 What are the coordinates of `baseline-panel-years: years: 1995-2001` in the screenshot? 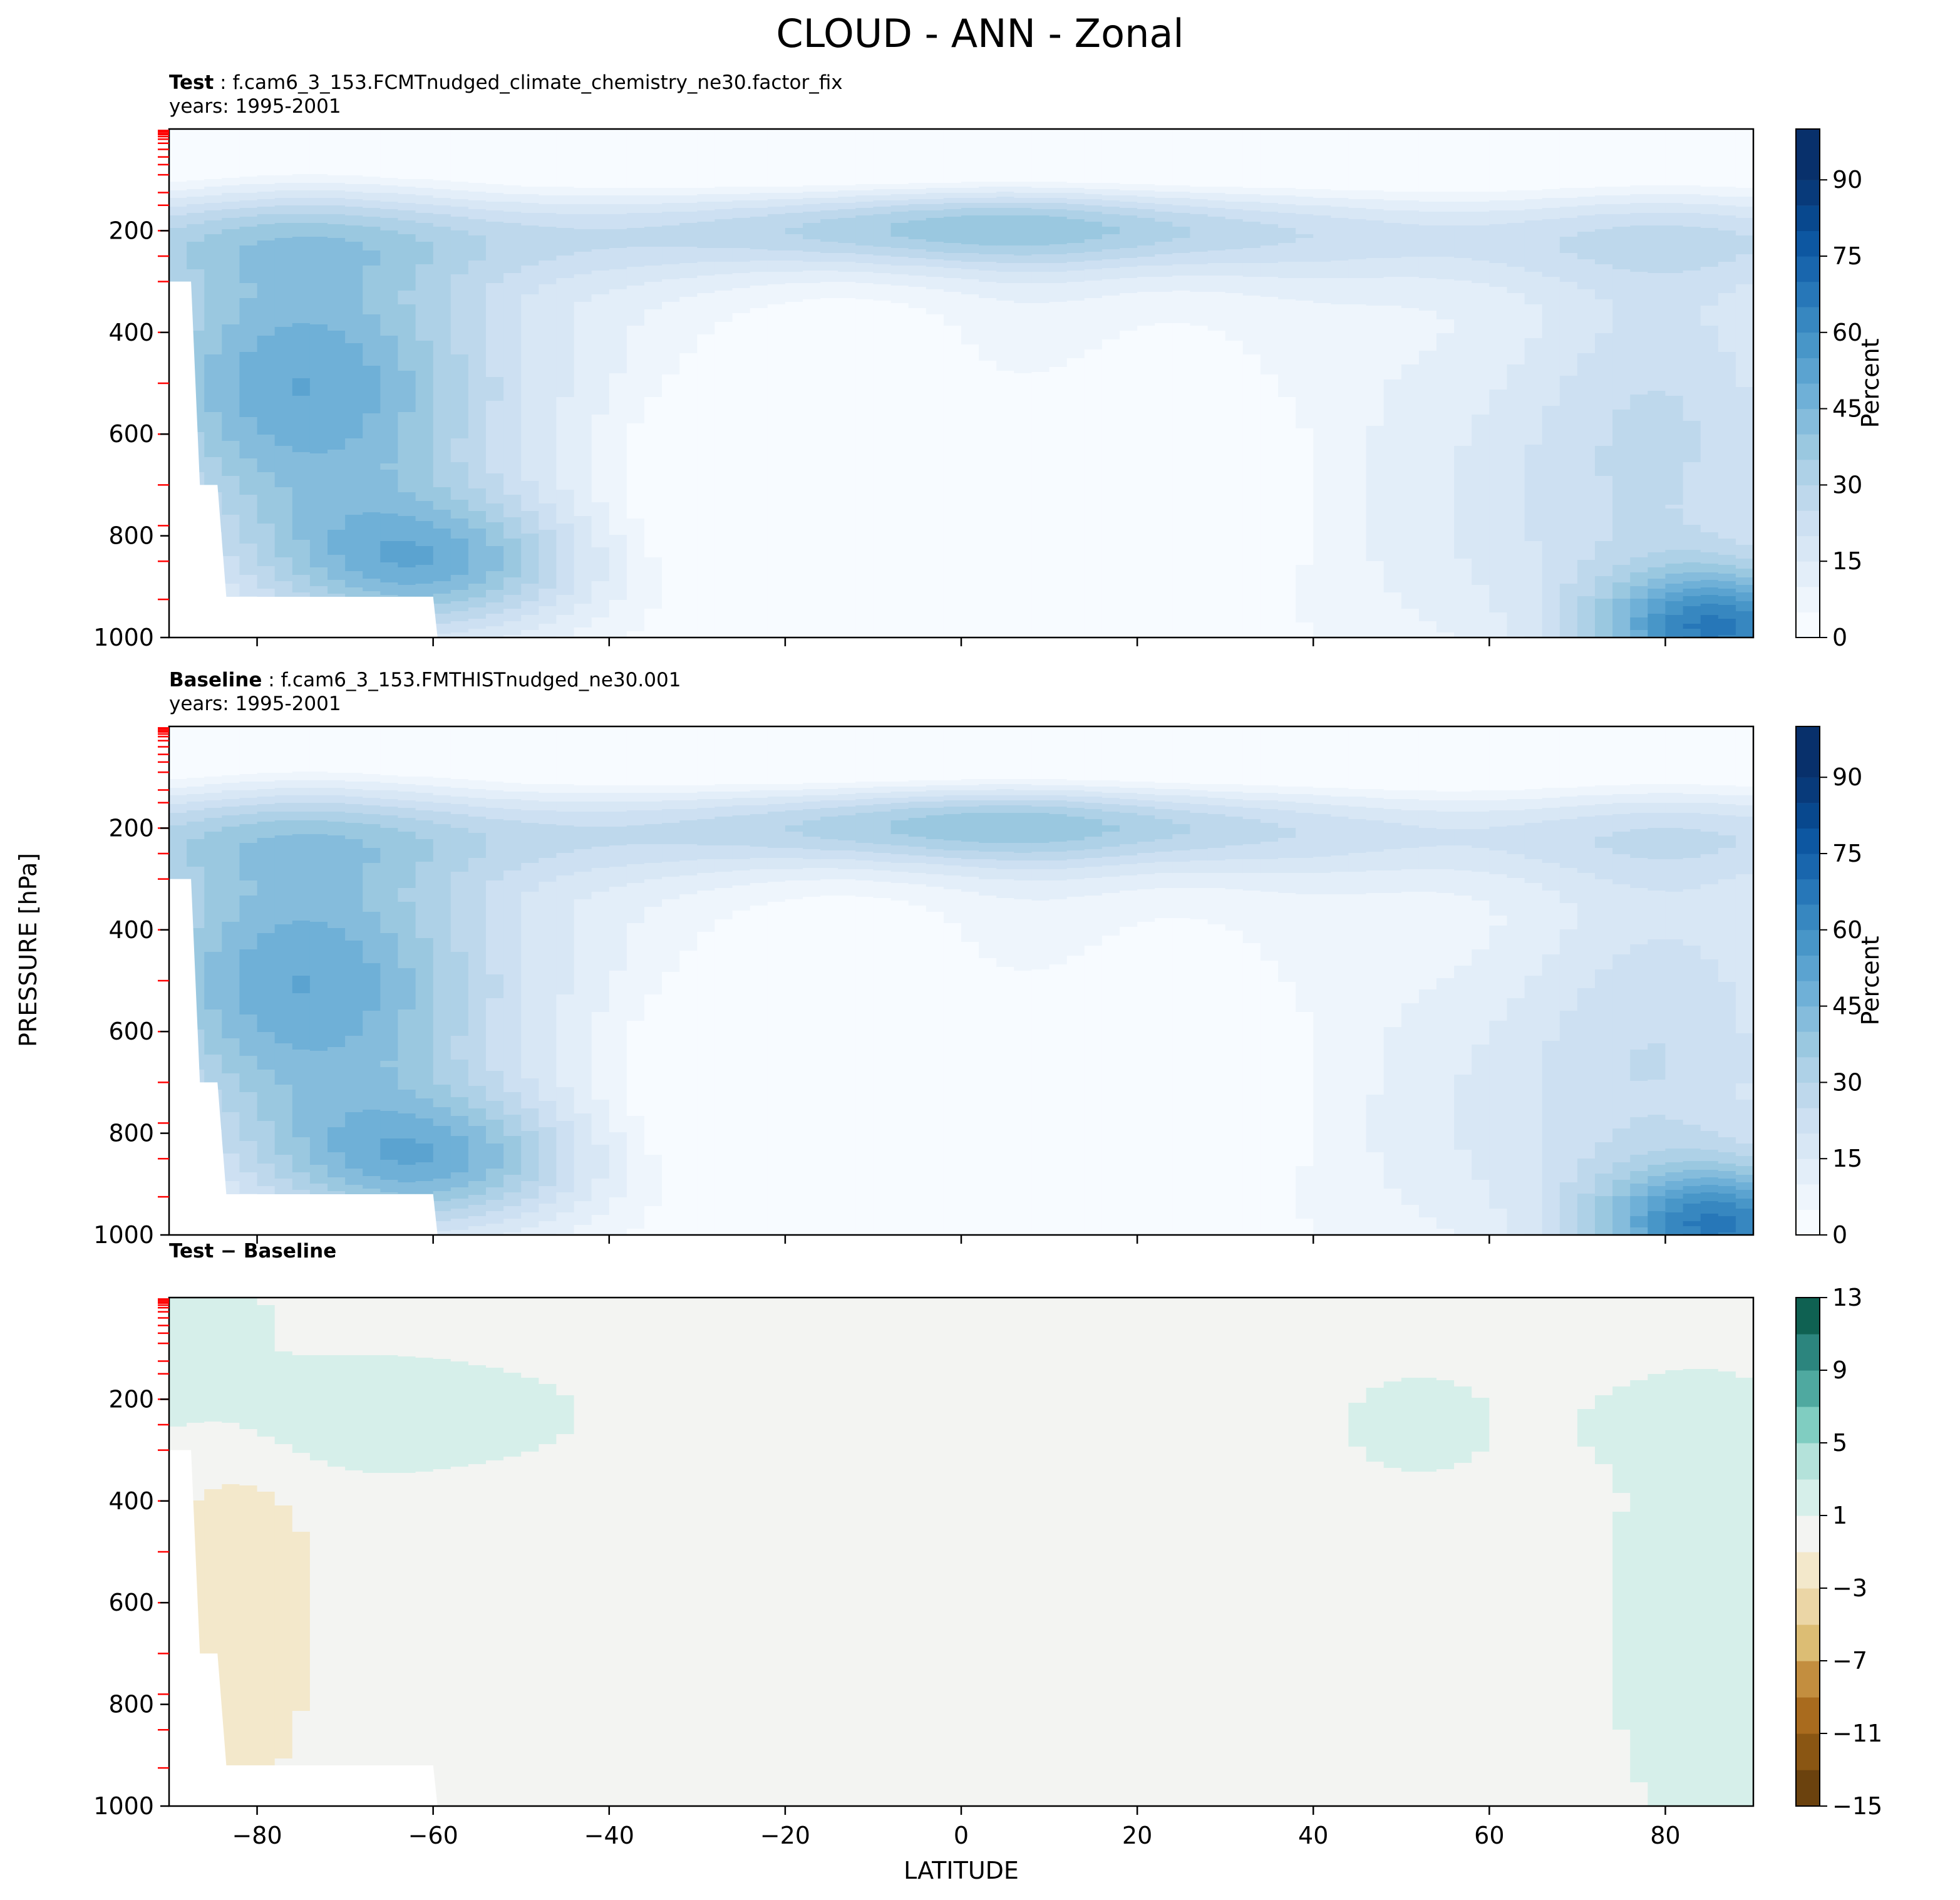 It's located at (255, 704).